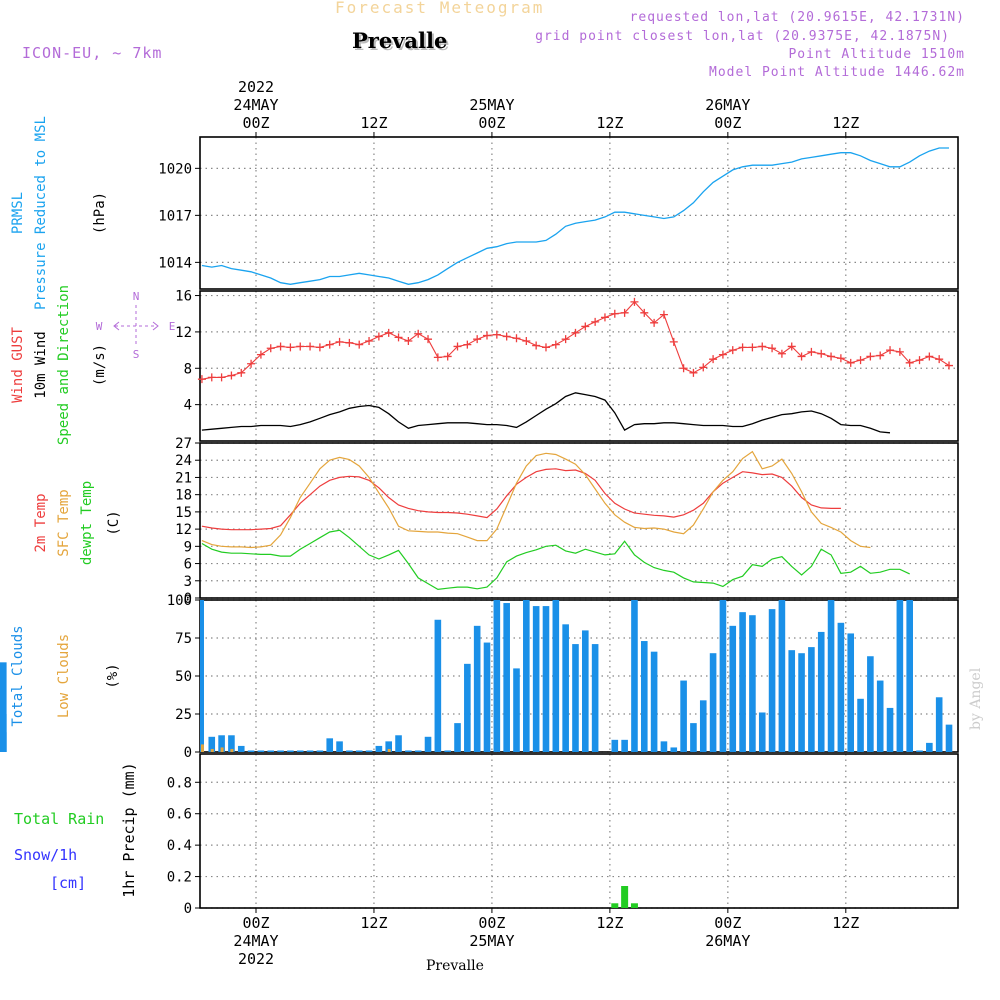  What do you see at coordinates (92, 53) in the screenshot?
I see `model-label: ICON-EU, ~ 7km` at bounding box center [92, 53].